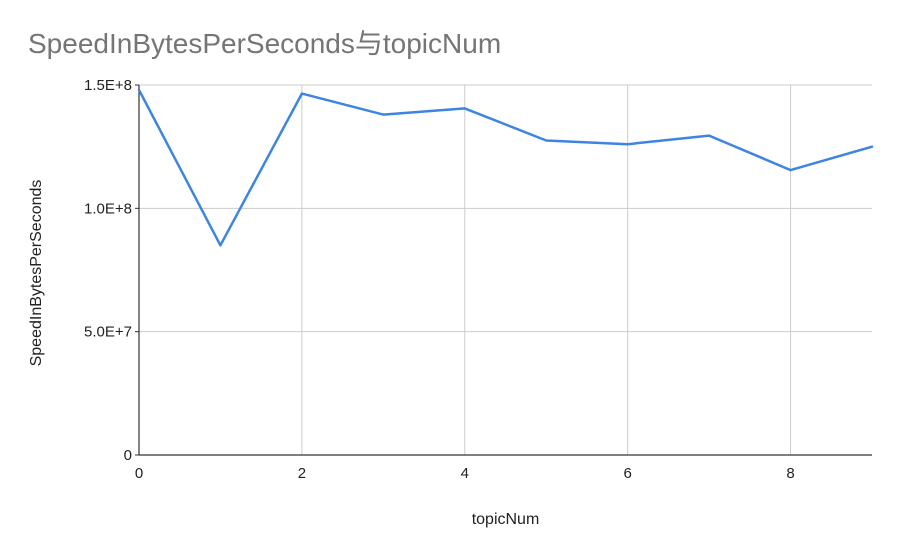  I want to click on x-tick-label: 6, so click(627, 473).